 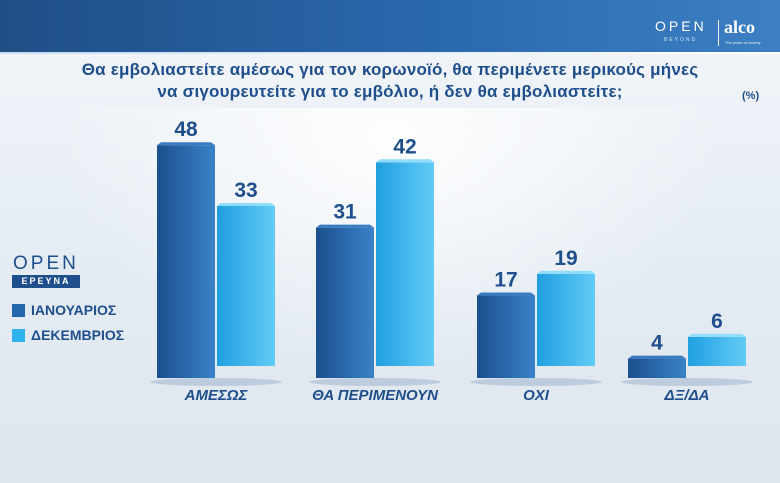 What do you see at coordinates (186, 129) in the screenshot?
I see `data-label-amesos-january: 48` at bounding box center [186, 129].